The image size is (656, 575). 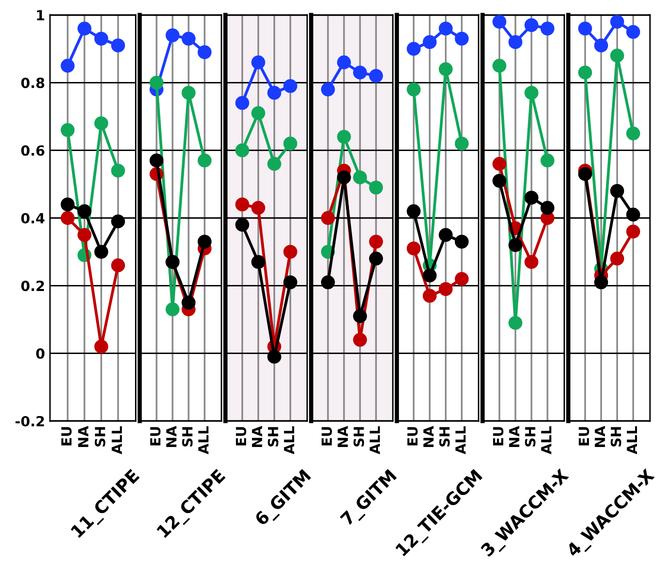 I want to click on y-tick-label: 0.6, so click(x=32, y=150).